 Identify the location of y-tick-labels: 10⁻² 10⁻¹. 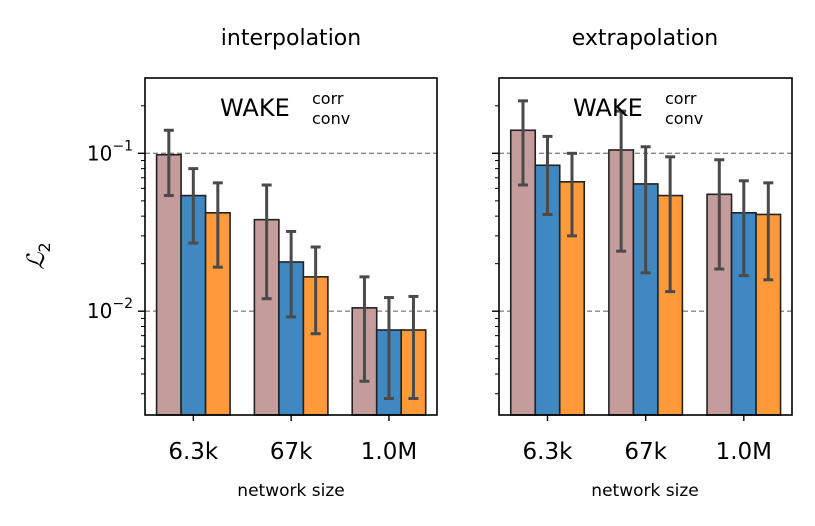
(110, 230).